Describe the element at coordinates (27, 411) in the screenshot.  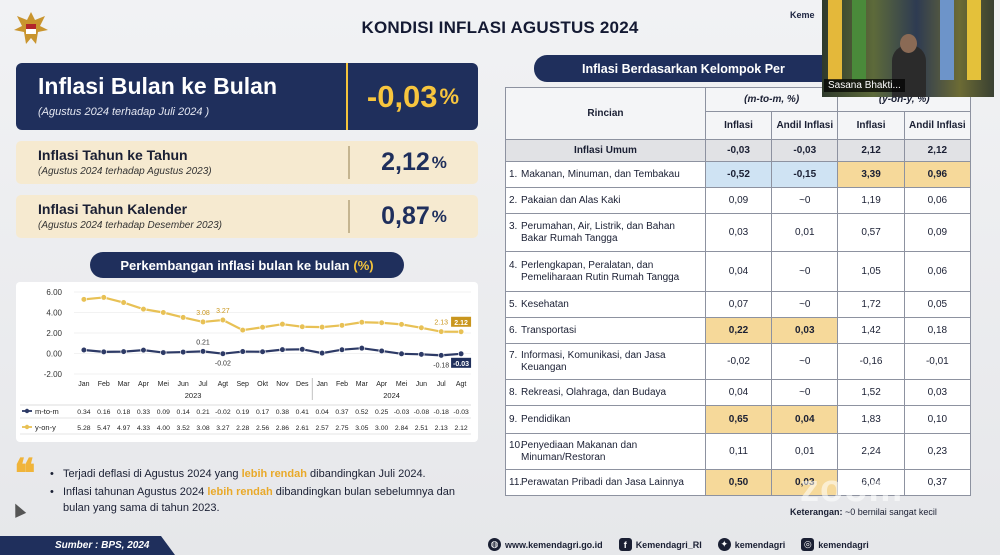
I see `legend-swatch-dot` at that location.